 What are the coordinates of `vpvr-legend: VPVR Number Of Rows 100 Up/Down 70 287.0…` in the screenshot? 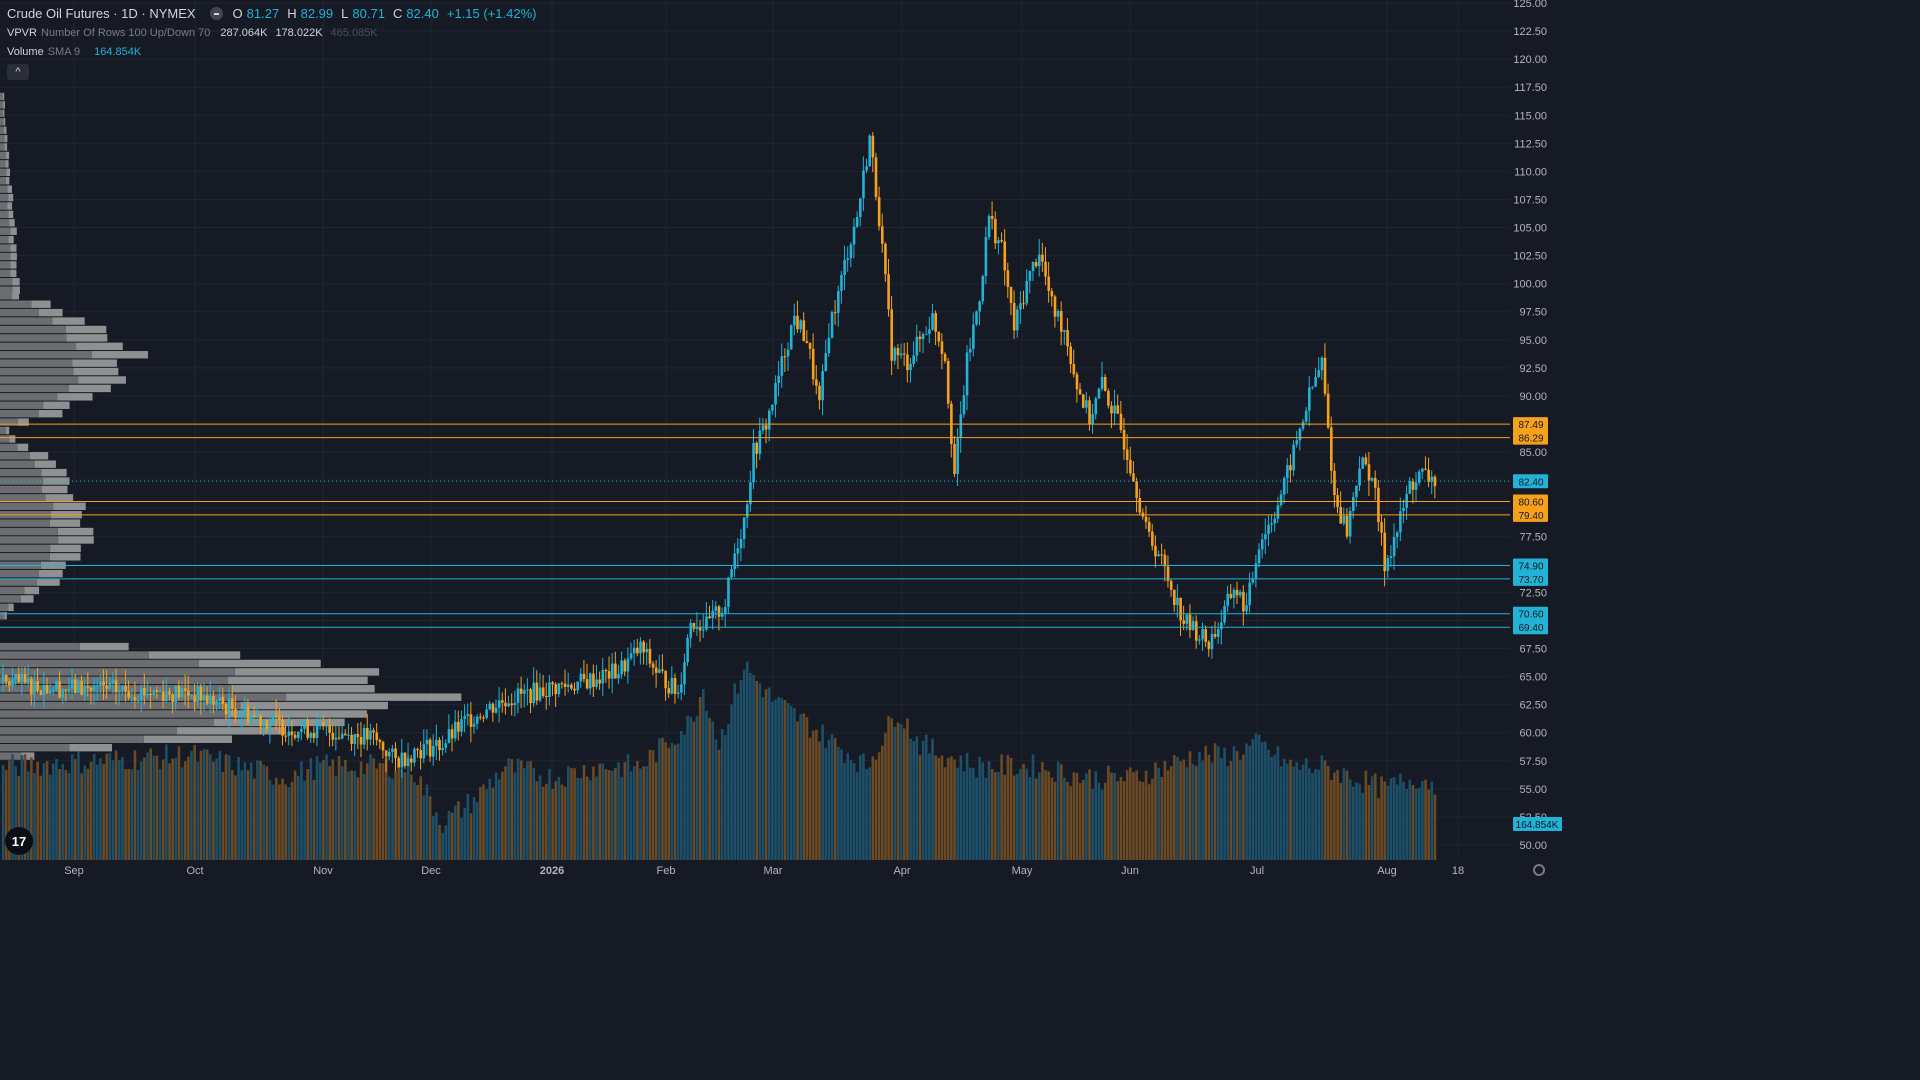 It's located at (192, 33).